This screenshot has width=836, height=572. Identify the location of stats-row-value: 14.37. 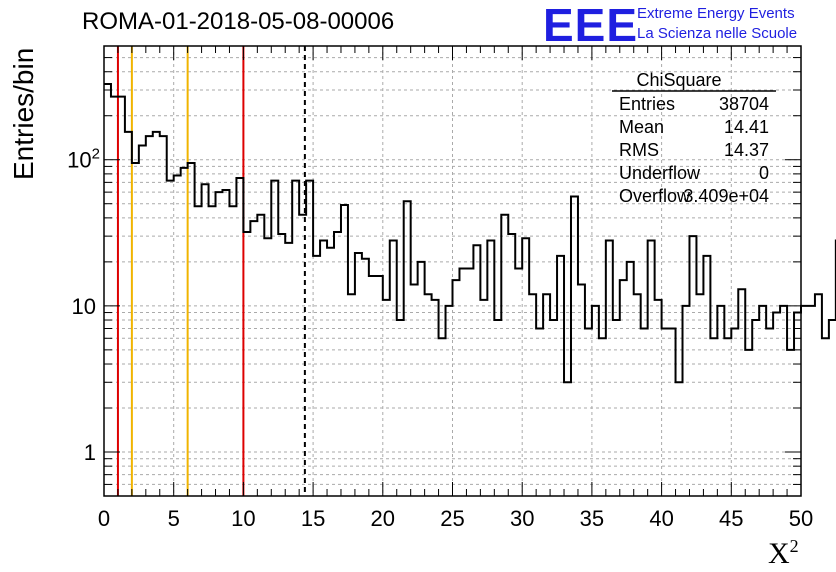
(746, 150).